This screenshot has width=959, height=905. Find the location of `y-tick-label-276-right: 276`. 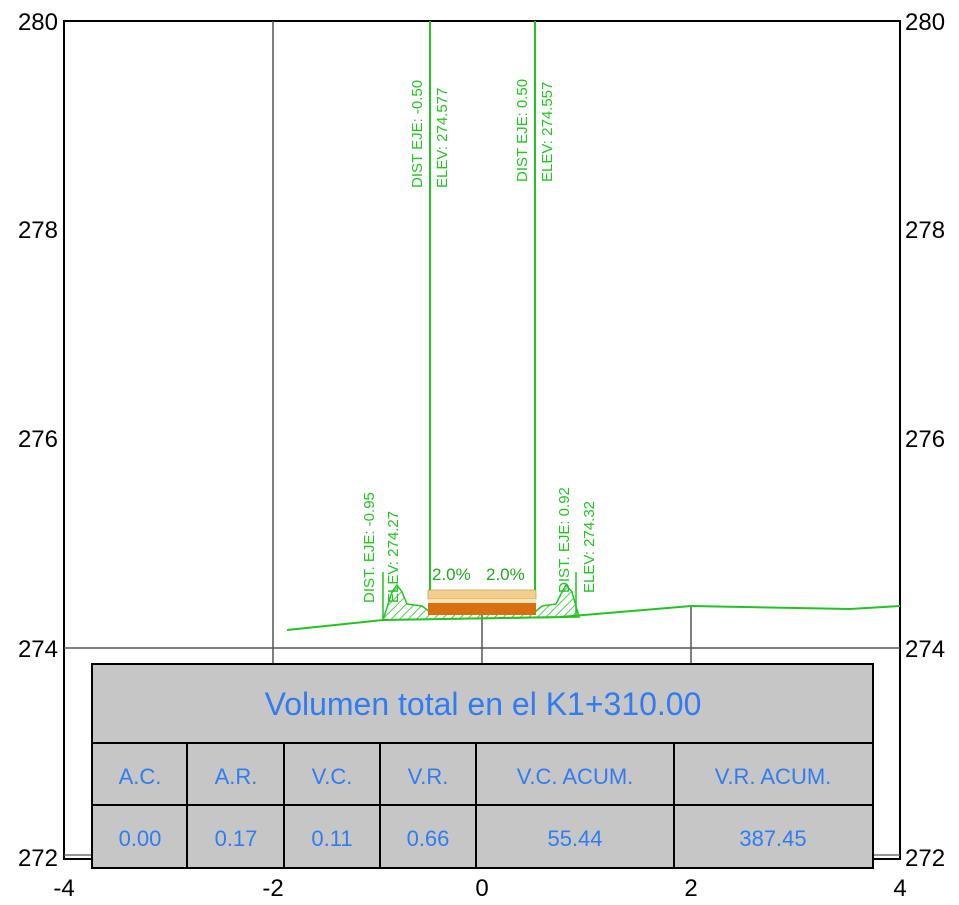

y-tick-label-276-right: 276 is located at coordinates (925, 439).